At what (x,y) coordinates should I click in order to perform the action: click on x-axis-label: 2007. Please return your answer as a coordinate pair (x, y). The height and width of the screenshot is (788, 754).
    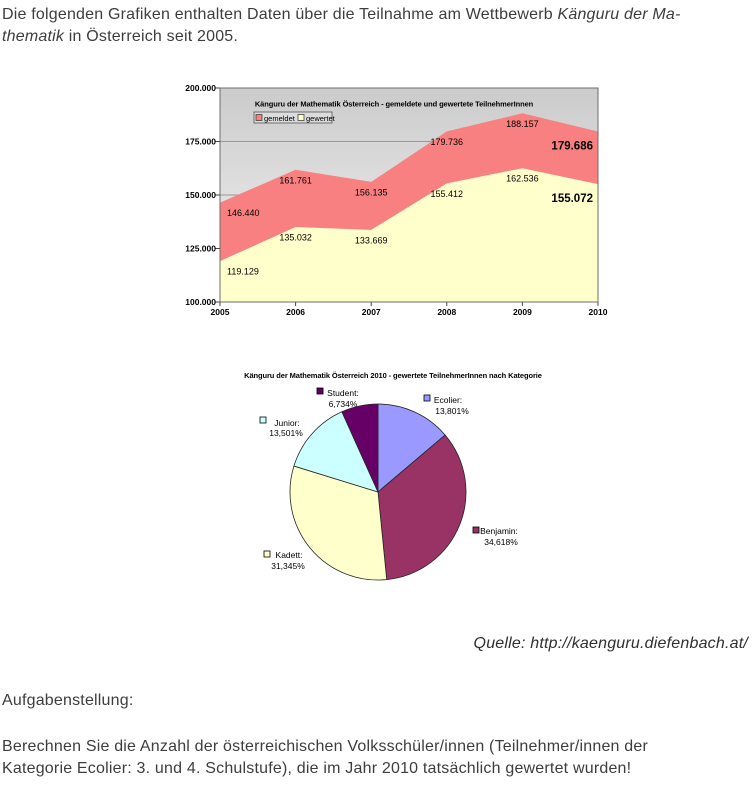
    Looking at the image, I should click on (371, 312).